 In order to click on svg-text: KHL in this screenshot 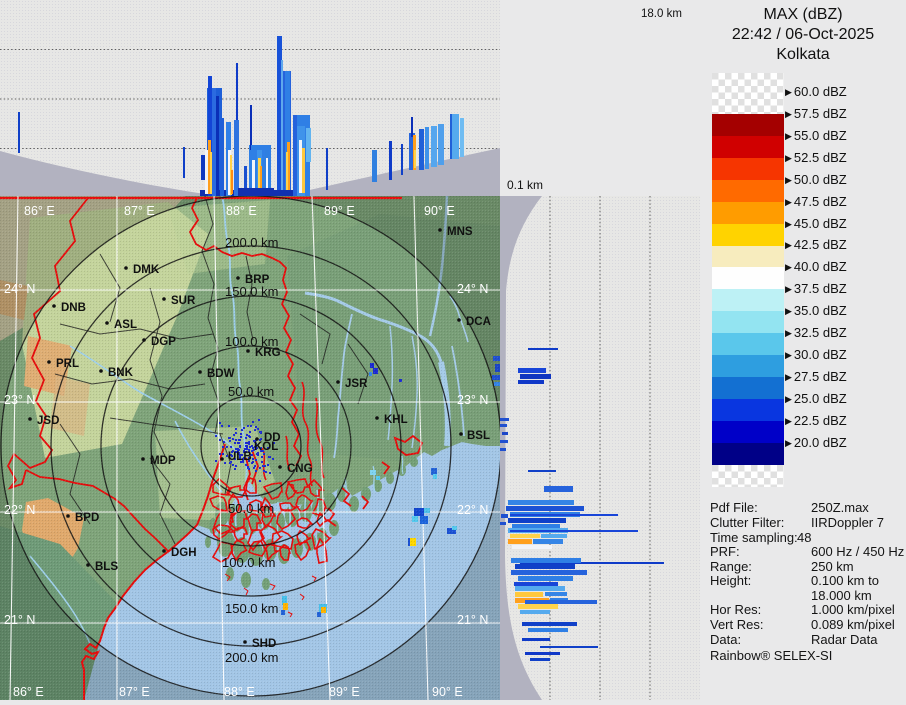, I will do `click(396, 420)`.